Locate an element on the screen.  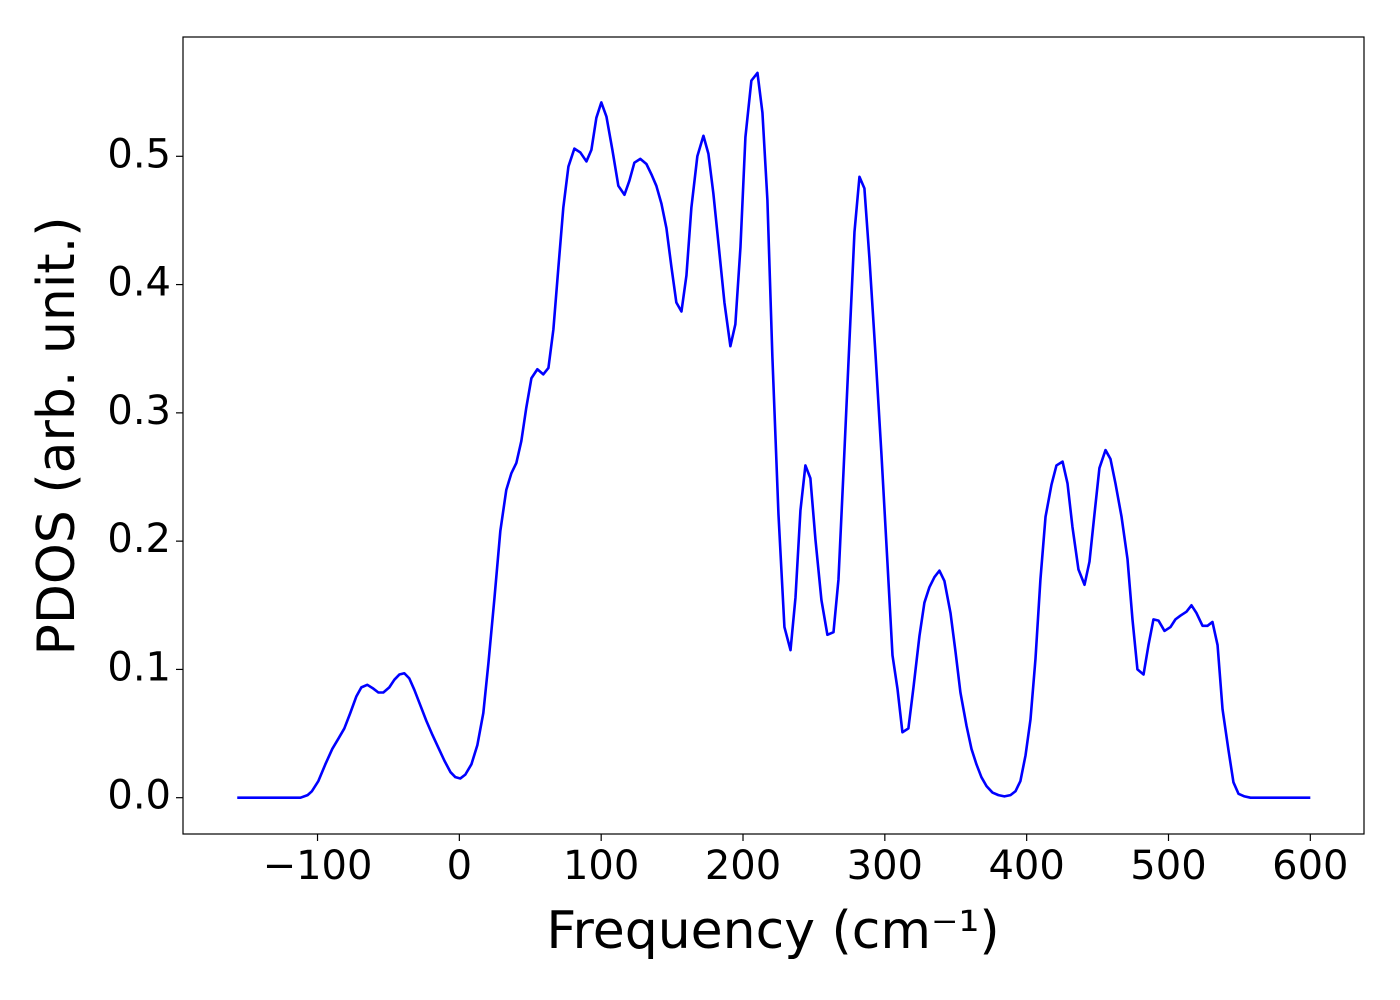
x-tick-label: 500 is located at coordinates (1168, 866).